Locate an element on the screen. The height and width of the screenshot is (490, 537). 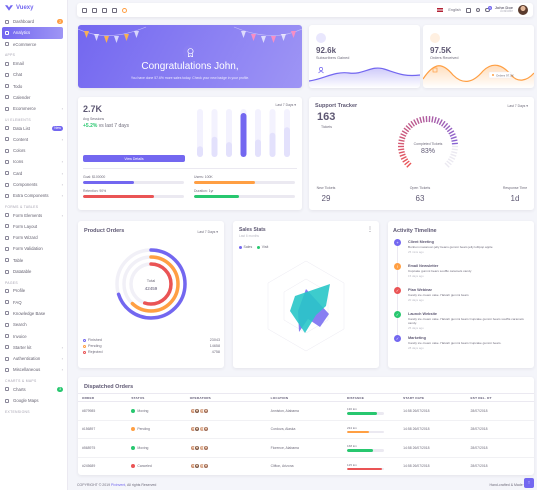
sidebar-item: Miscellaneous › is located at coordinates (33, 369).